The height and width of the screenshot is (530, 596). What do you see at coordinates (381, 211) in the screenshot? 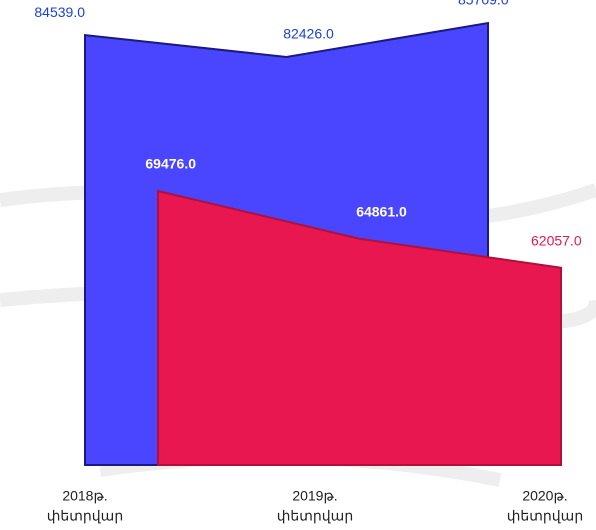
I see `value-label: 64861.0` at bounding box center [381, 211].